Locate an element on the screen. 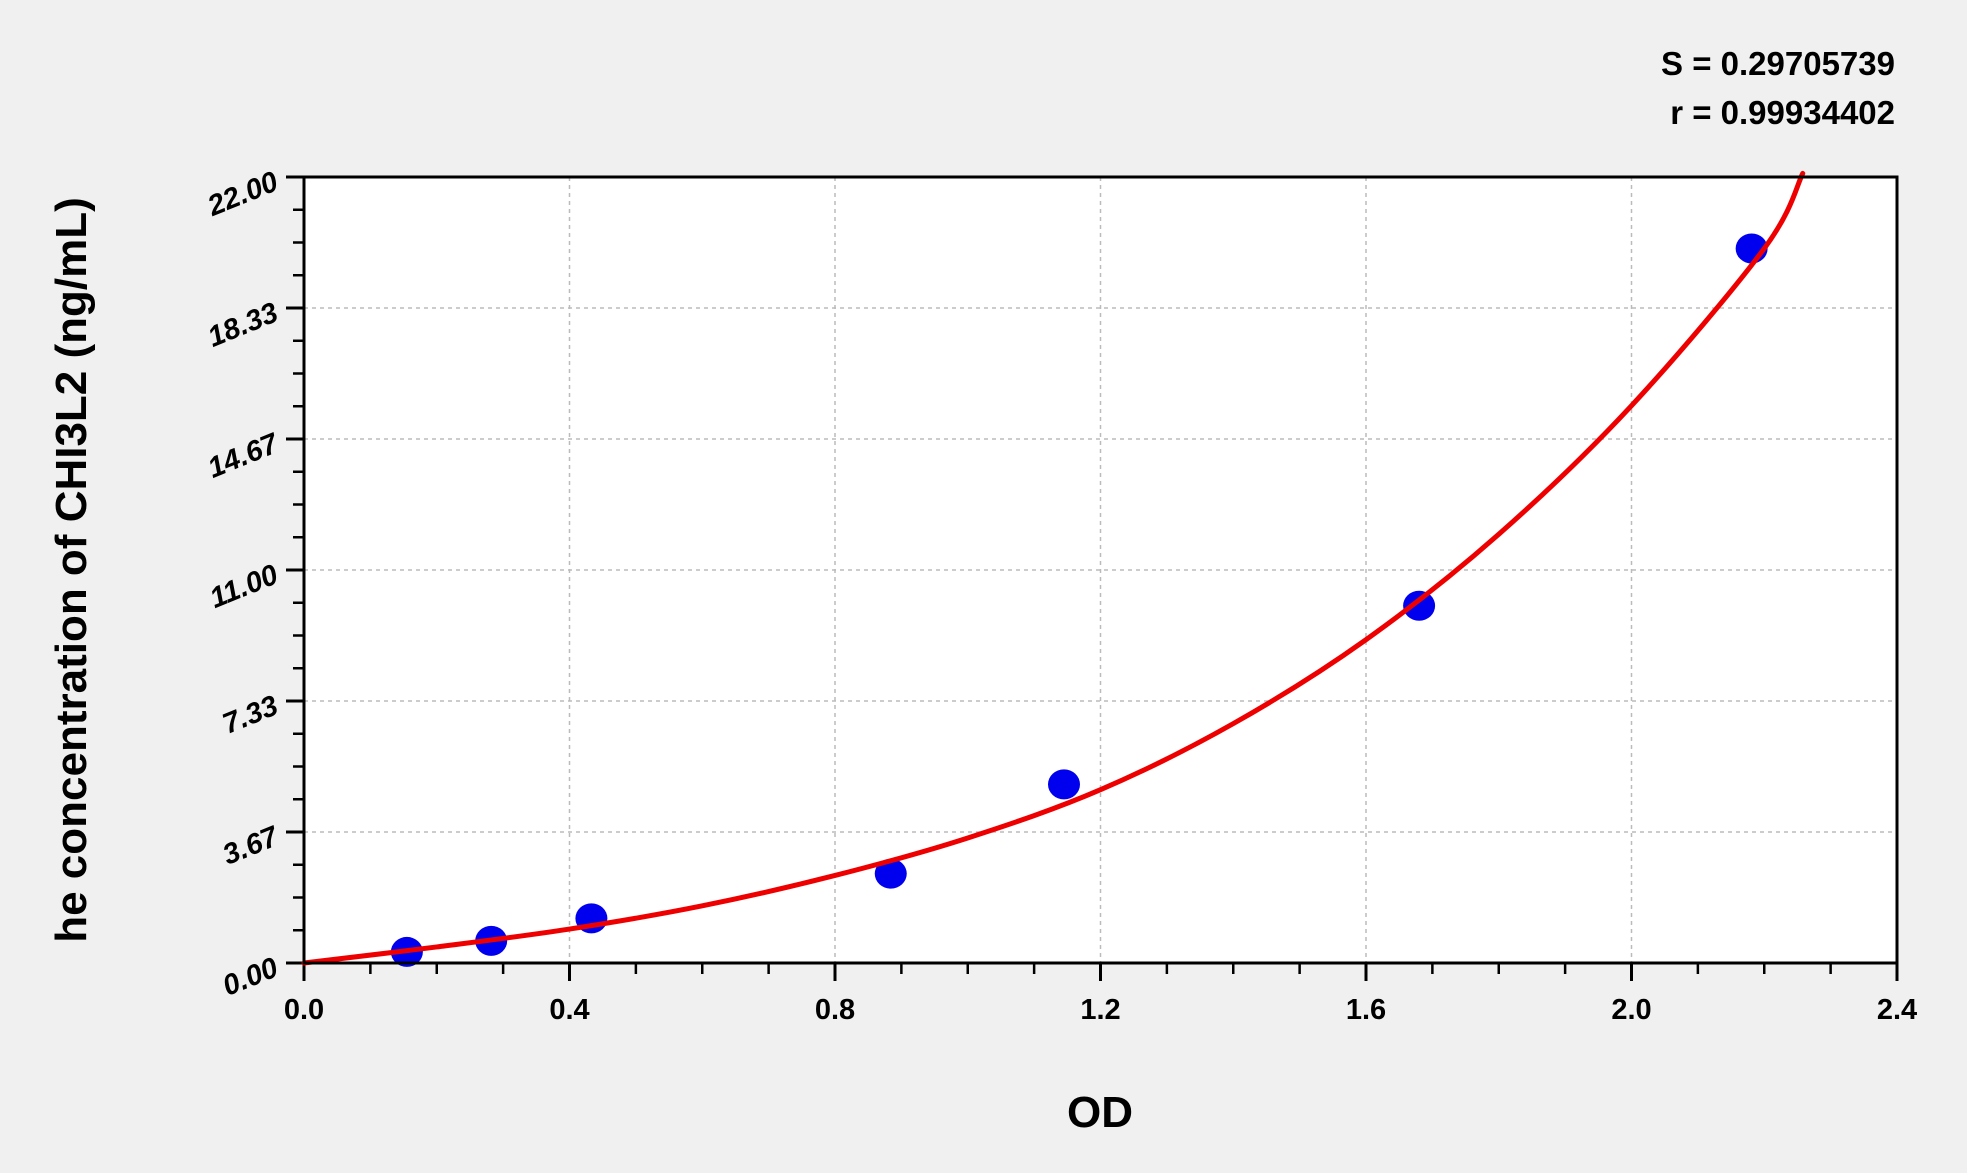 Image resolution: width=1967 pixels, height=1173 pixels. x-tick-label: 2.0 is located at coordinates (1631, 1010).